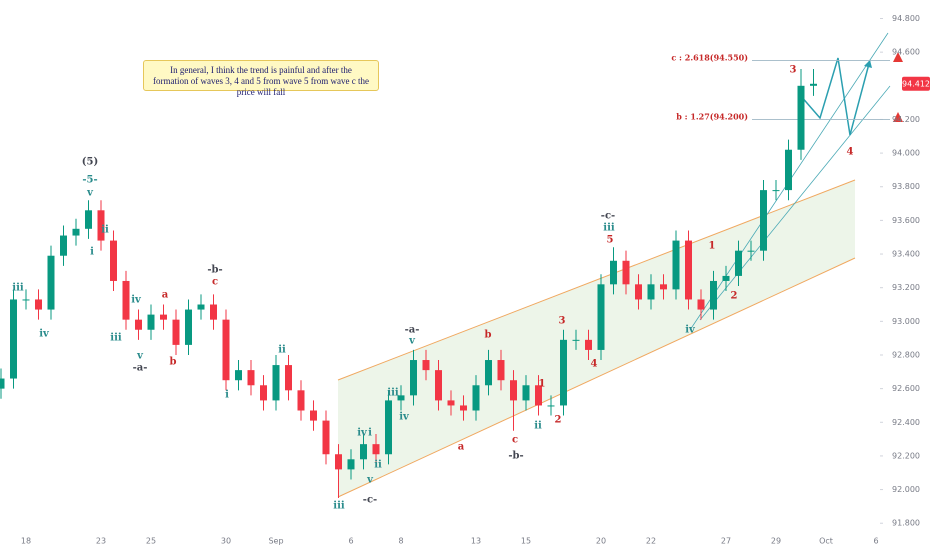 The image size is (932, 550). I want to click on y-tick-label: 94.200, so click(906, 119).